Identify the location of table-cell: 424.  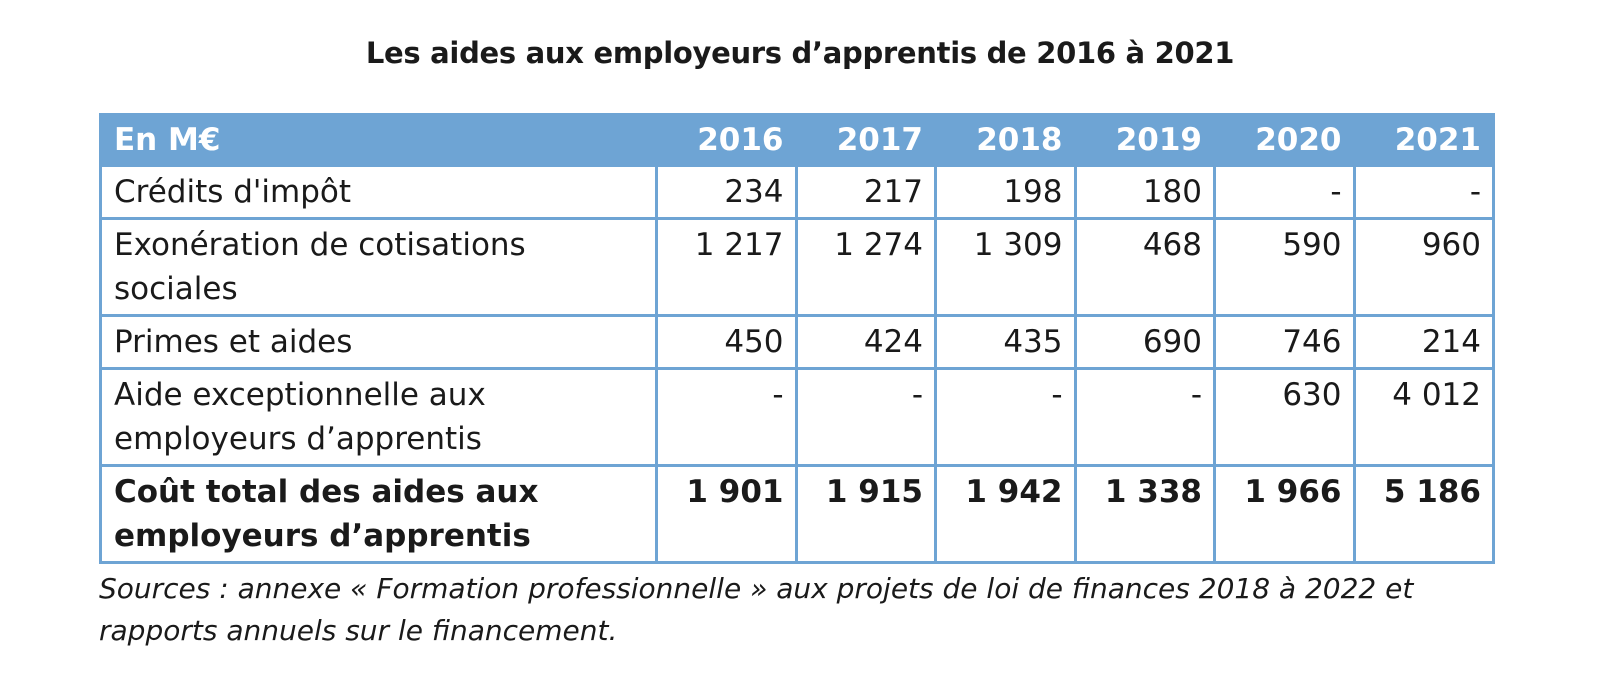
(865, 342).